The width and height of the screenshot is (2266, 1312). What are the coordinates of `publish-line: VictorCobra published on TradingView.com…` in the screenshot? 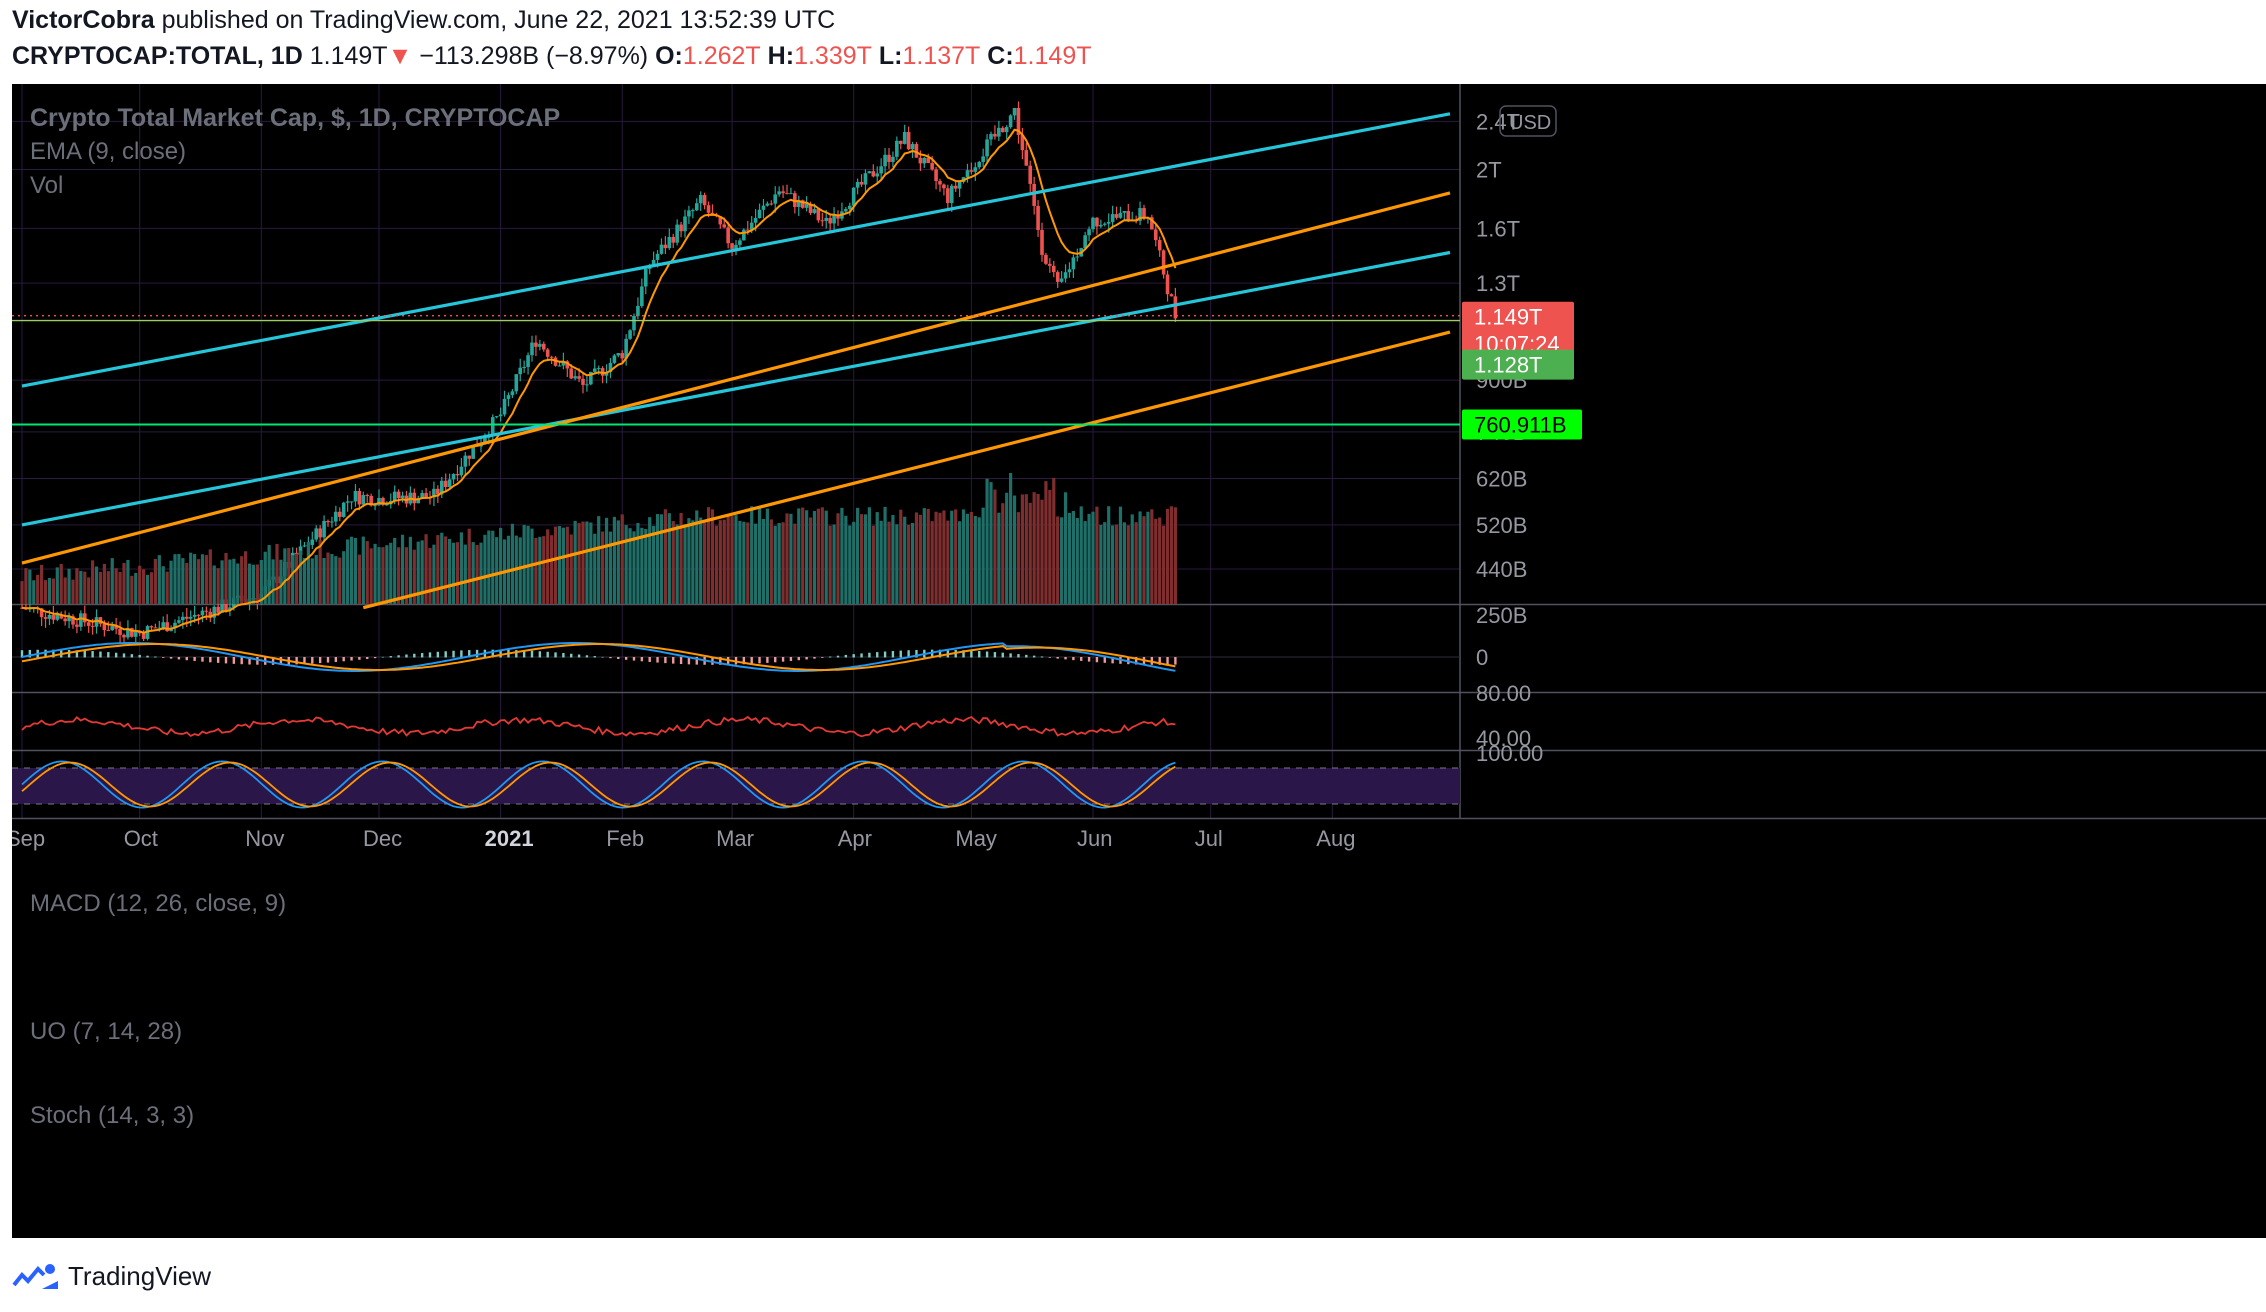 It's located at (423, 20).